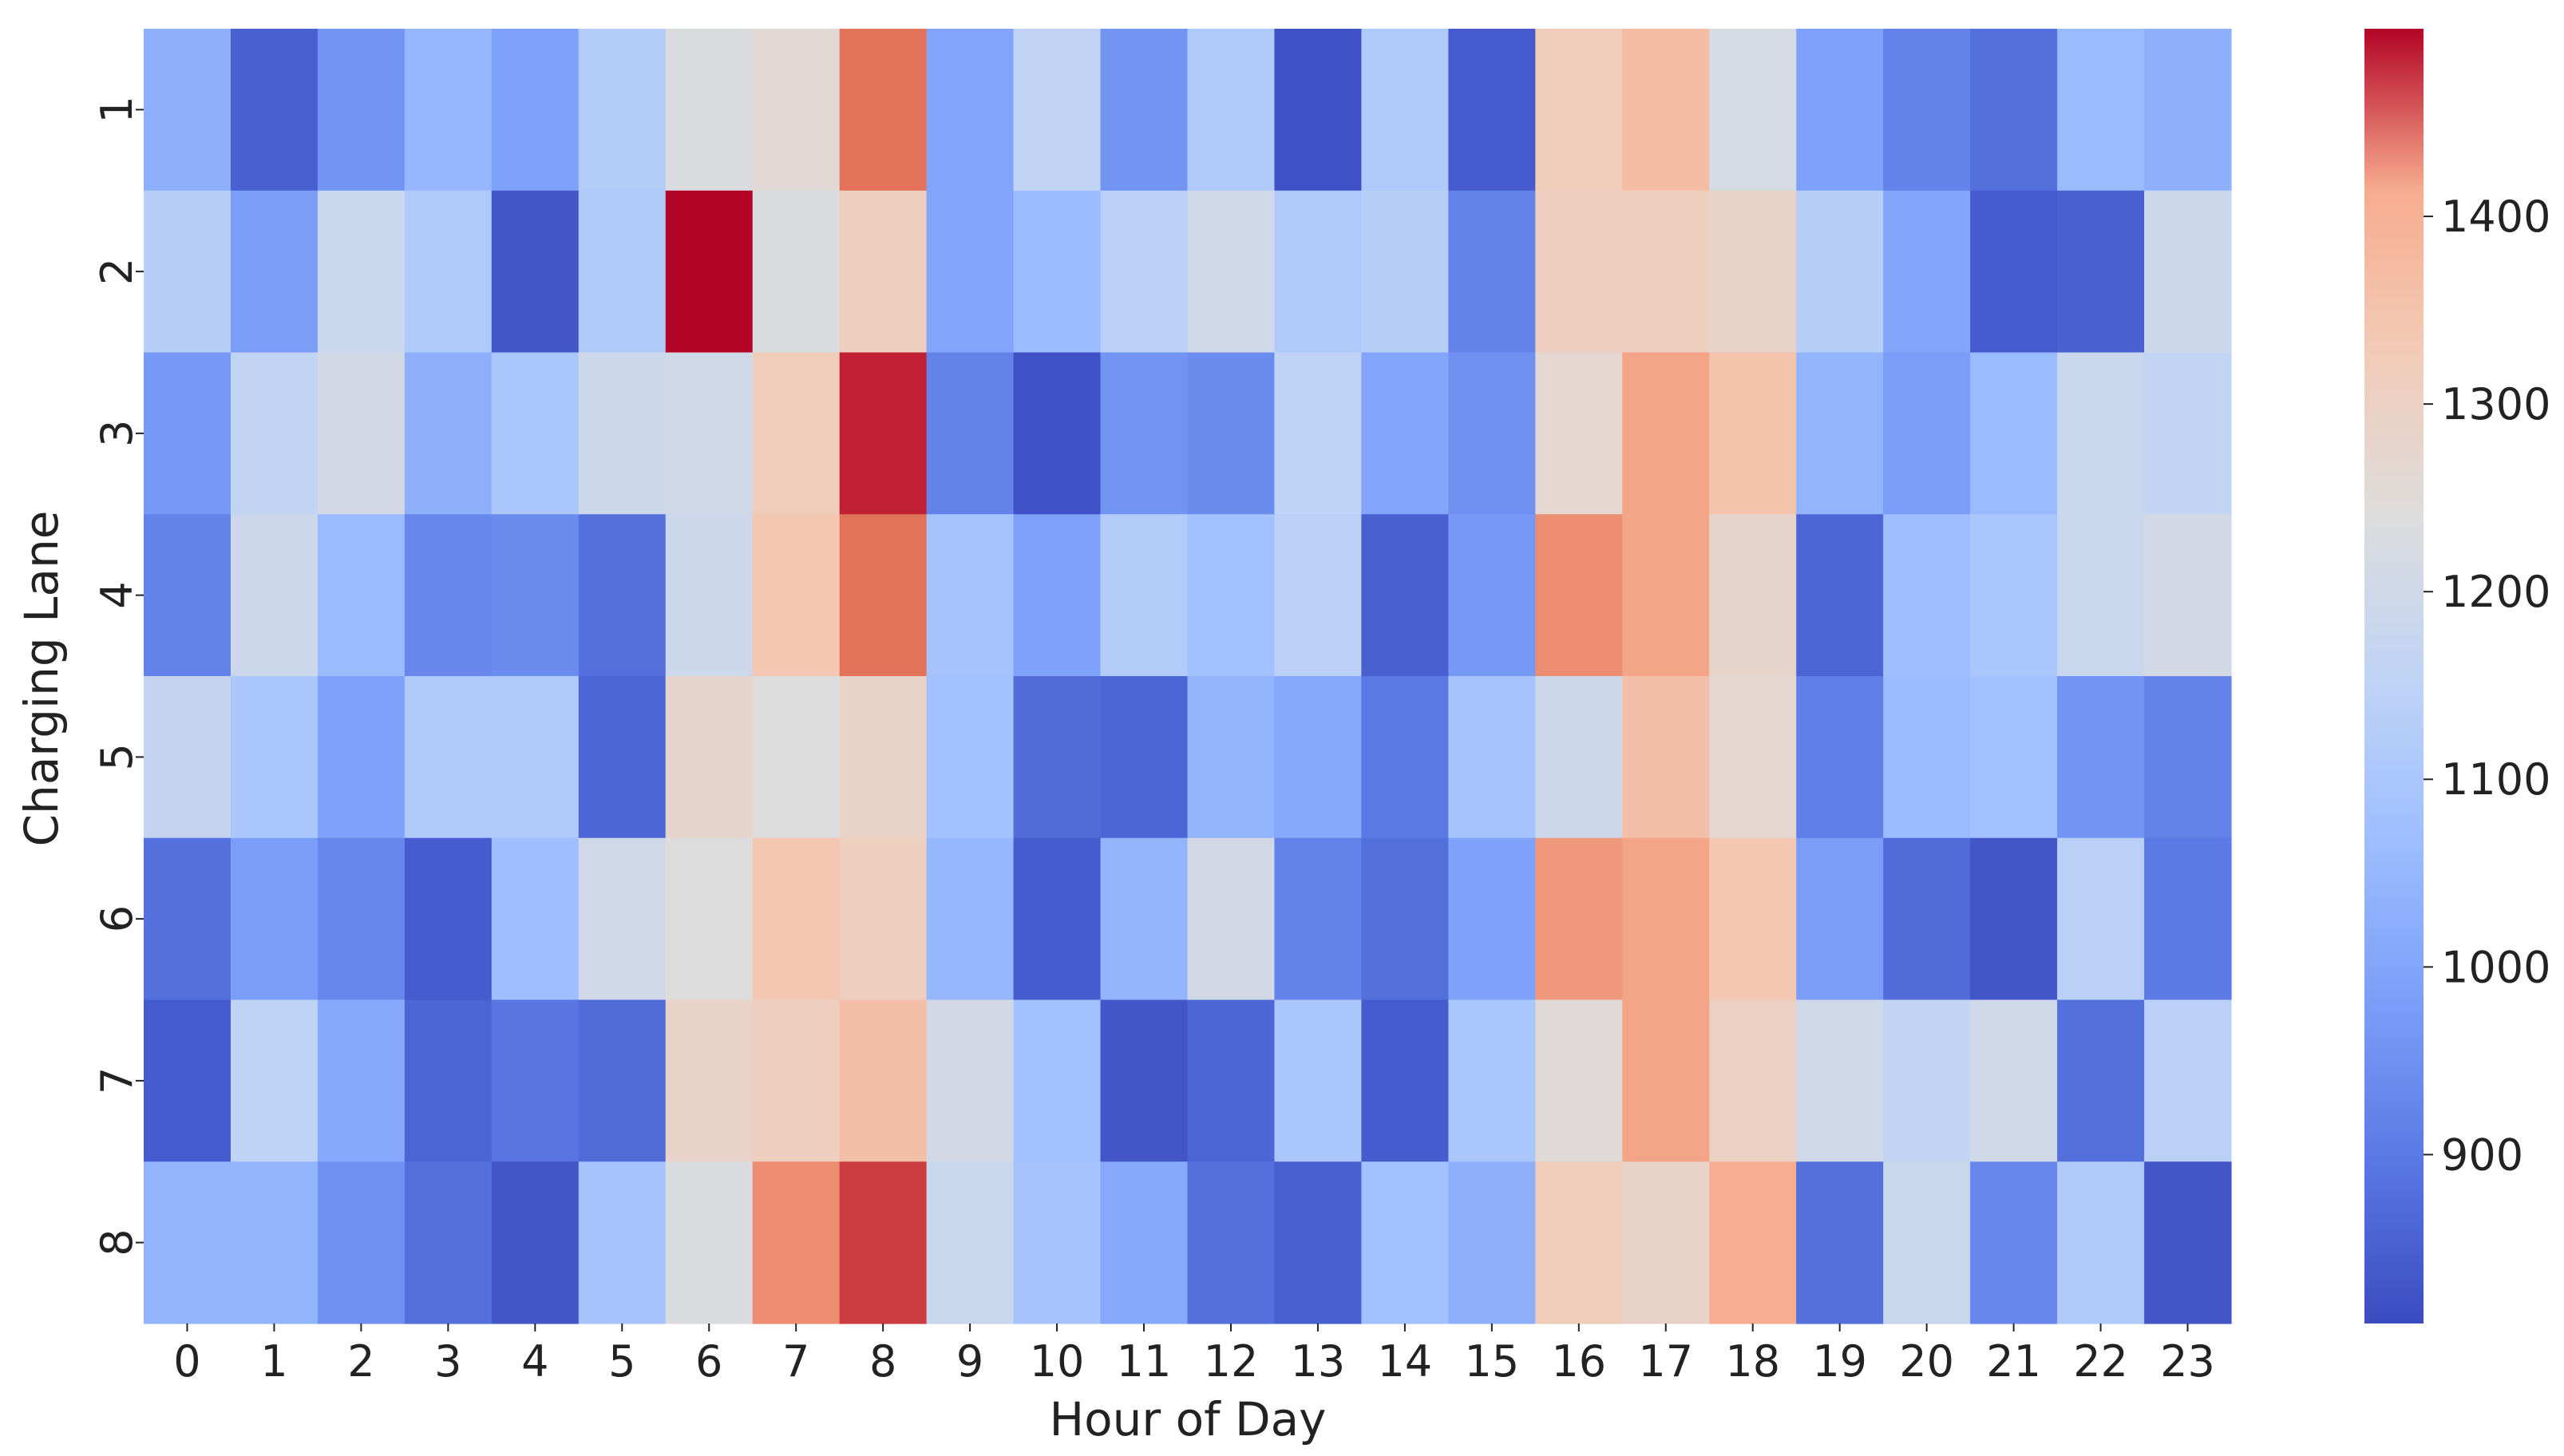  I want to click on colorbar-tick-label: 1100, so click(2495, 779).